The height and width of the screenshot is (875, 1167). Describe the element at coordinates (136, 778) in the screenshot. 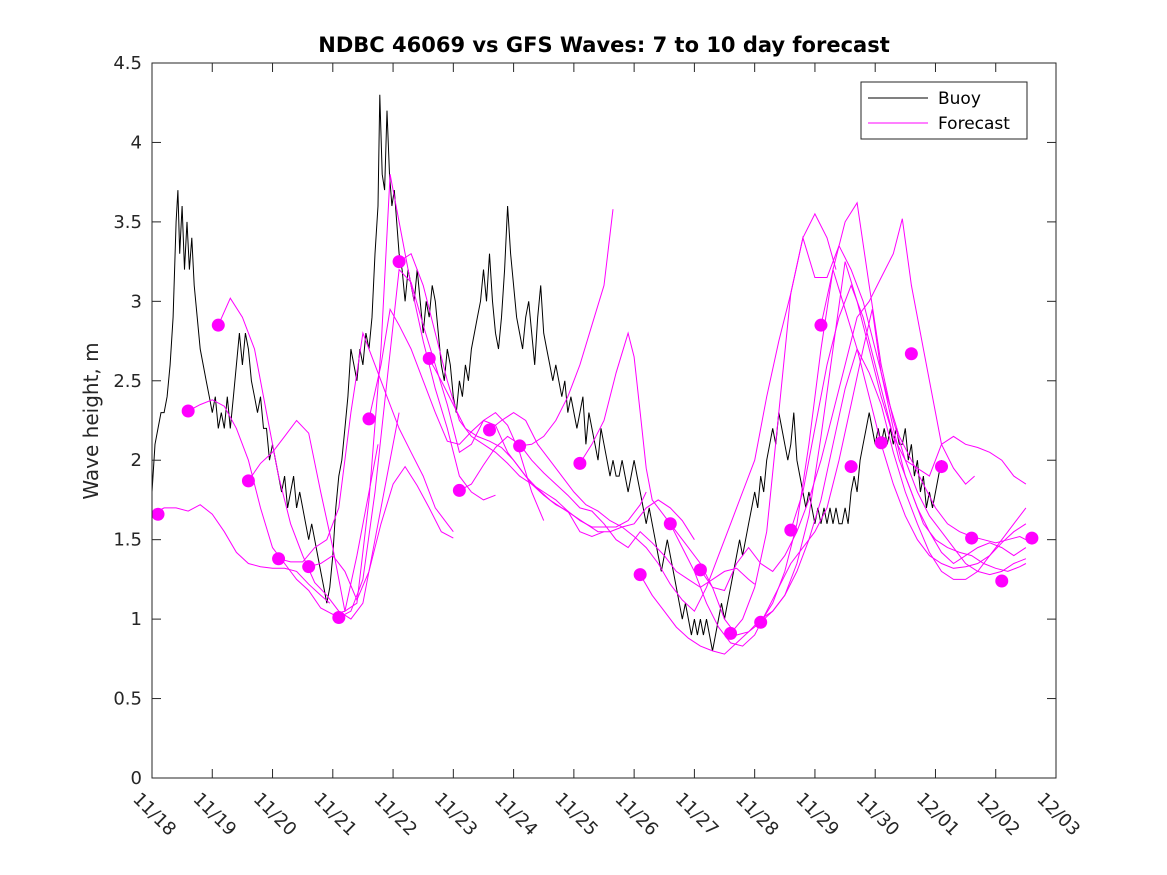

I see `y-tick-label: 0` at that location.